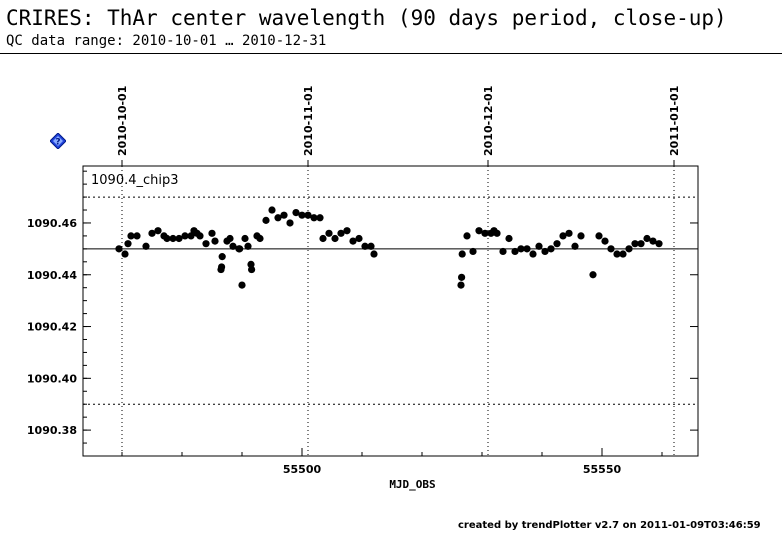  What do you see at coordinates (674, 121) in the screenshot?
I see `date-marker-label: 2011-01-01` at bounding box center [674, 121].